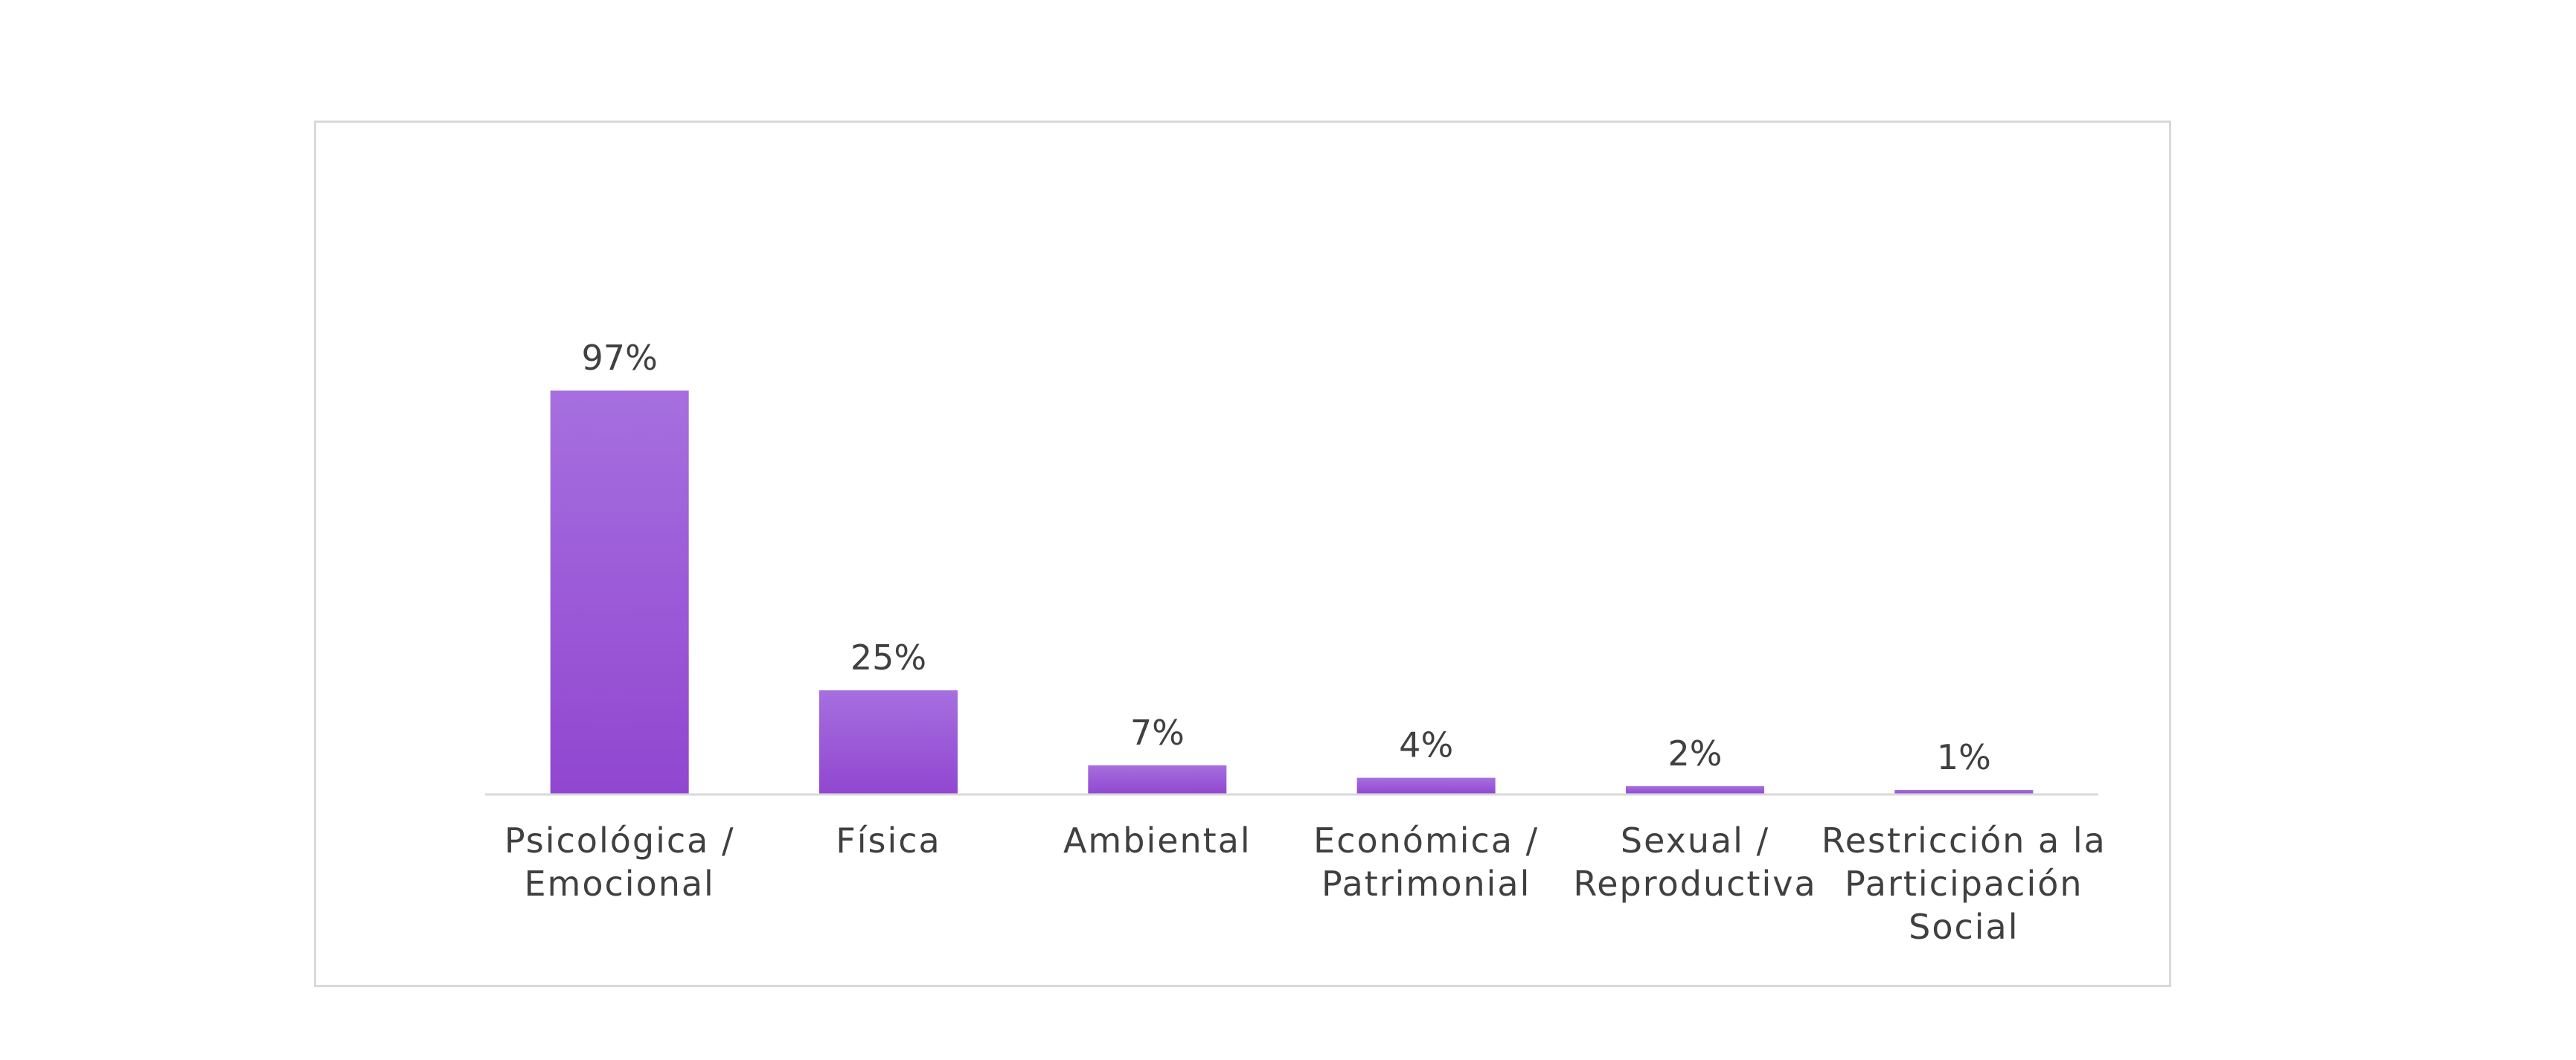 This screenshot has width=2576, height=1060. Describe the element at coordinates (1157, 733) in the screenshot. I see `data-label-2: 7%` at that location.